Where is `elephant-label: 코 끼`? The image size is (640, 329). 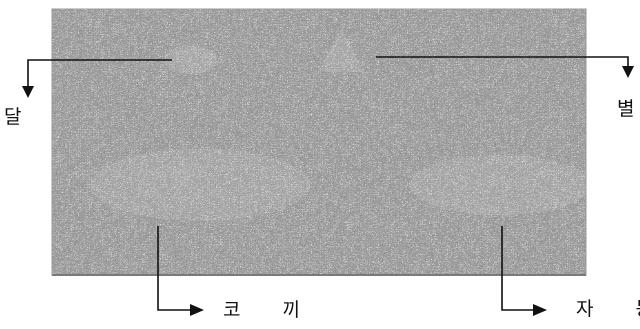 elephant-label: 코 끼 is located at coordinates (270, 310).